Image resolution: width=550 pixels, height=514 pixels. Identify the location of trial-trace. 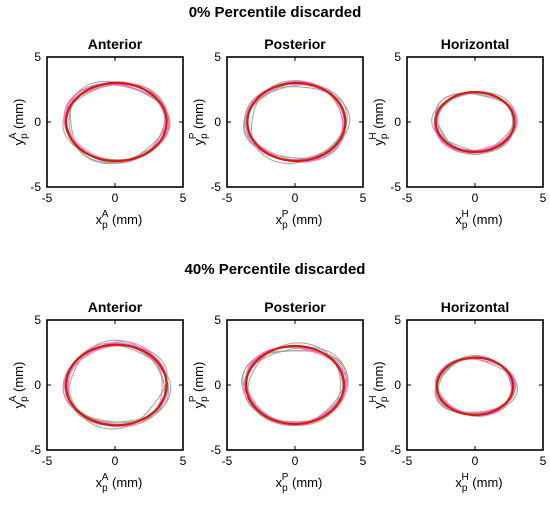
(297, 123).